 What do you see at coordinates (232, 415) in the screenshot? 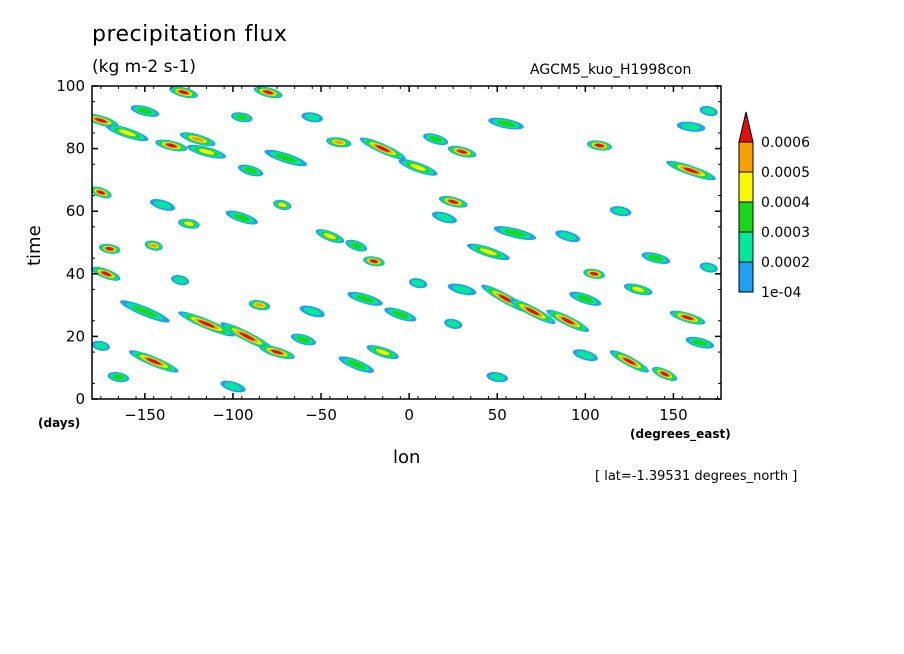
I see `x-tick-label: −100` at bounding box center [232, 415].